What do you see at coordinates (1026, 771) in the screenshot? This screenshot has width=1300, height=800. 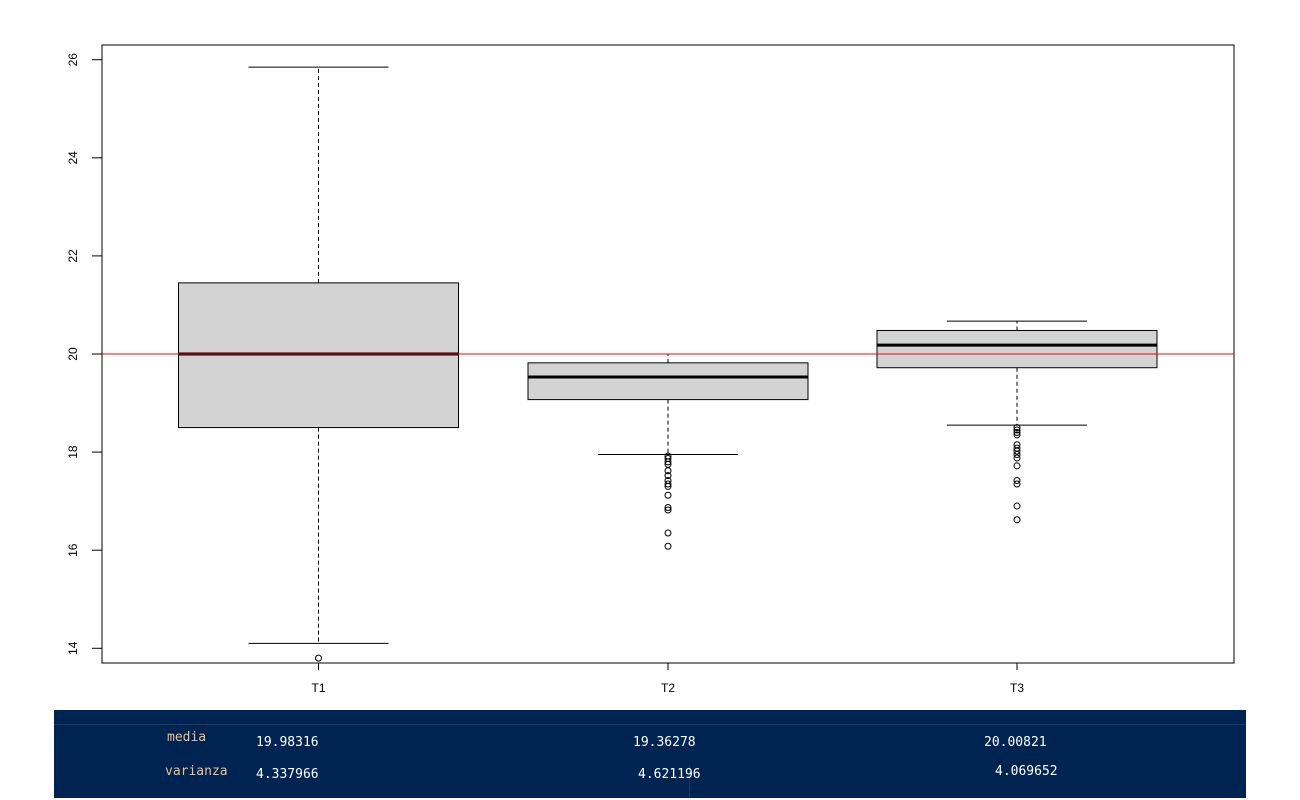 I see `varianza-value-t3: 4.069652` at bounding box center [1026, 771].